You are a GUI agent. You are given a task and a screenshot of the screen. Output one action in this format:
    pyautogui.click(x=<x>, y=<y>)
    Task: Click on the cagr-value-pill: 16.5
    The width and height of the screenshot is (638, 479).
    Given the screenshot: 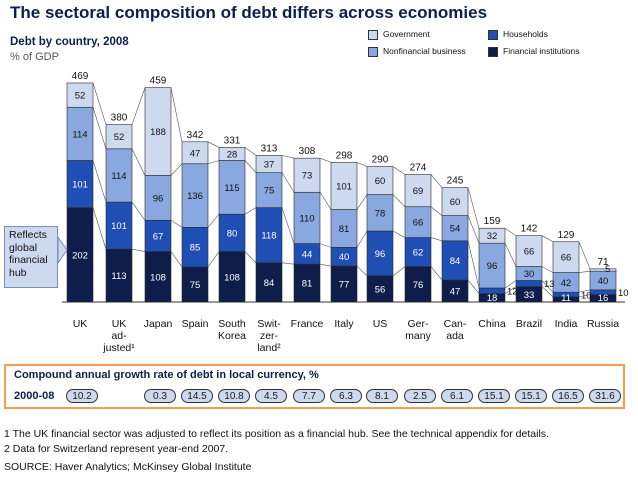 What is the action you would take?
    pyautogui.click(x=568, y=396)
    